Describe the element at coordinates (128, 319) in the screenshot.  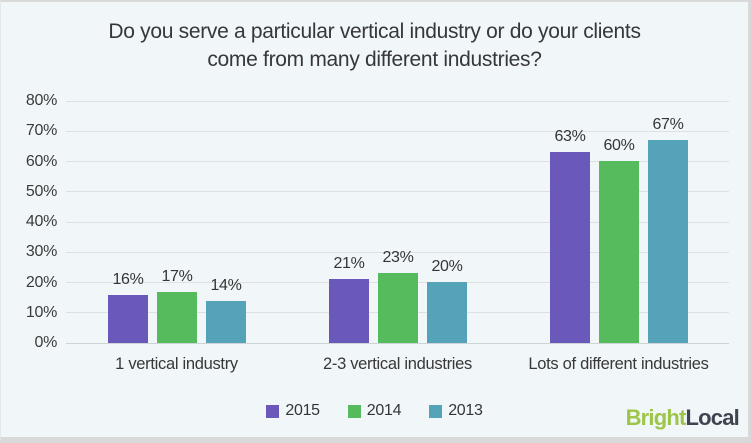
I see `bar-2015-group1` at that location.